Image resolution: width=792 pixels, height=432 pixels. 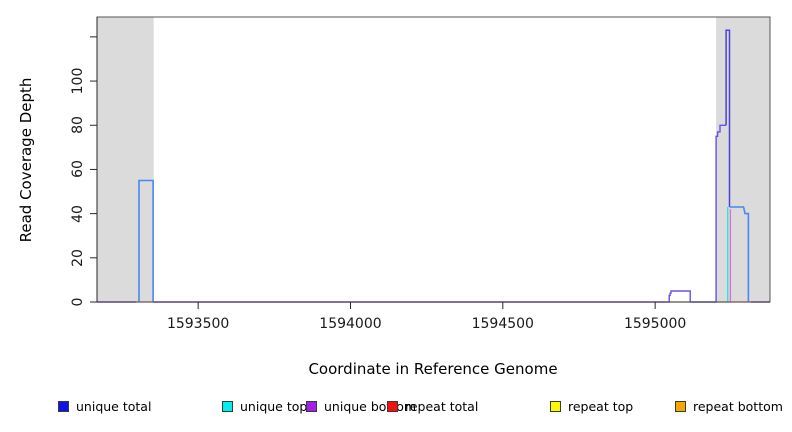 I want to click on legend-item-unique-top: unique top, so click(x=265, y=406).